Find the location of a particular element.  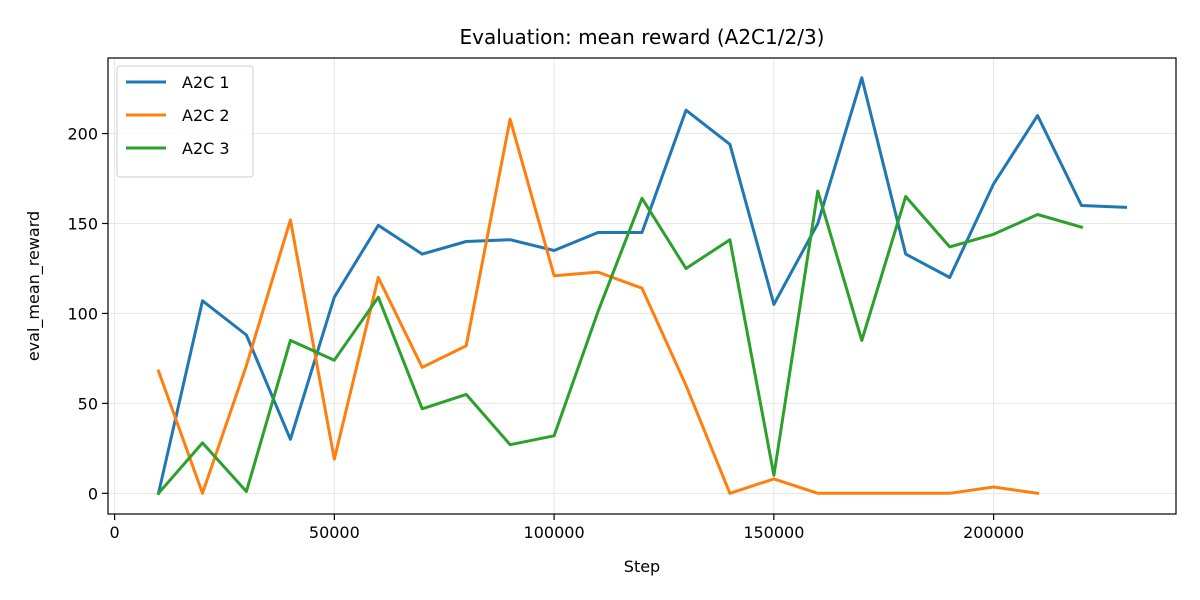

legend-label-a2c-1: A2C 1 is located at coordinates (206, 82).